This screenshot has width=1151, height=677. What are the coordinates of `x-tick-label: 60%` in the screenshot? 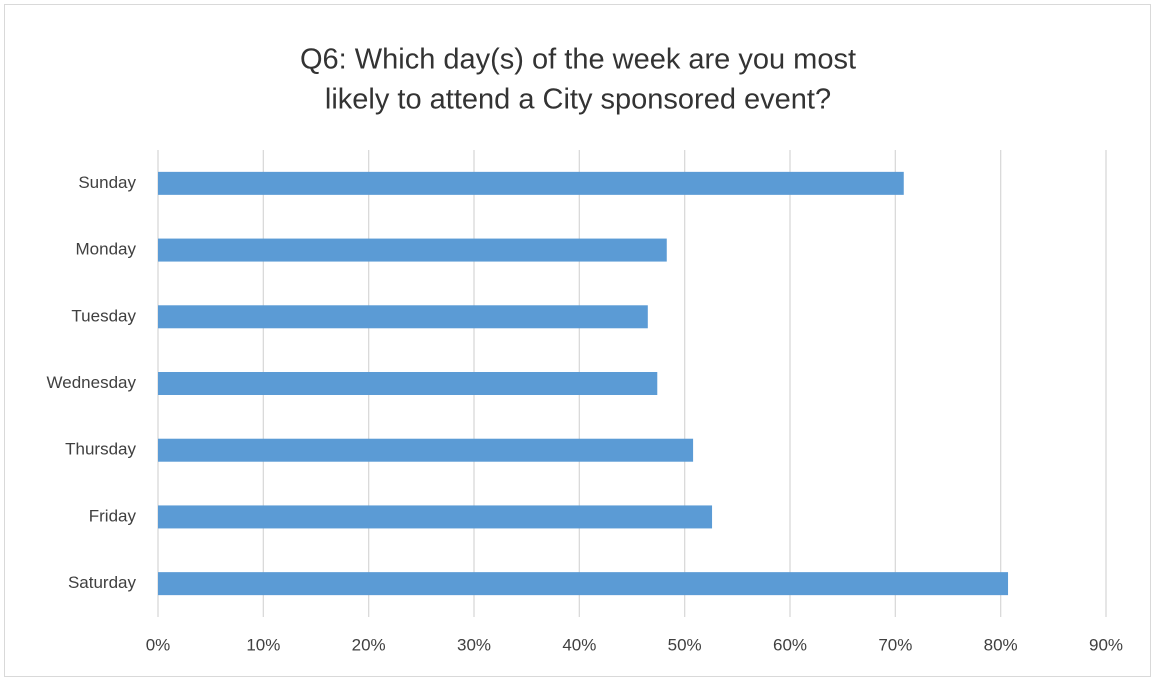 It's located at (790, 644).